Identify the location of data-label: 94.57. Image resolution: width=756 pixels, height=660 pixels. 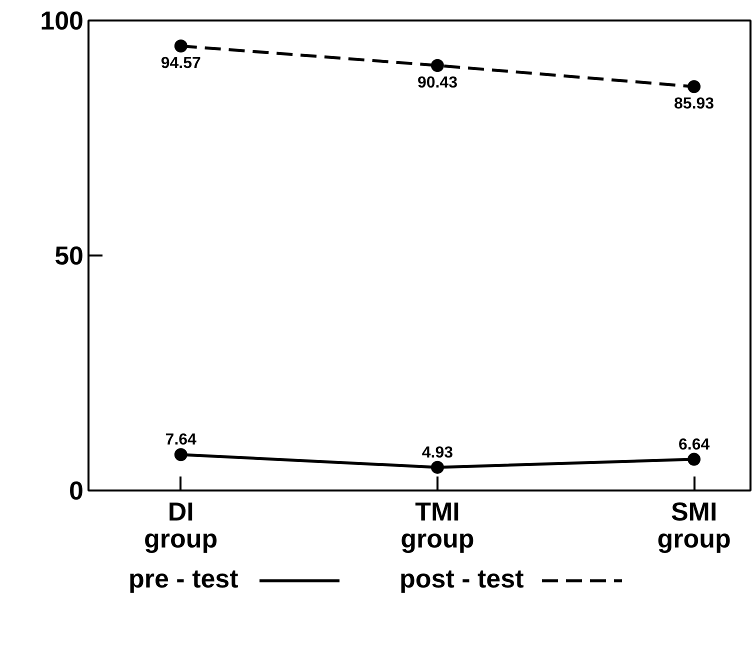
(180, 63).